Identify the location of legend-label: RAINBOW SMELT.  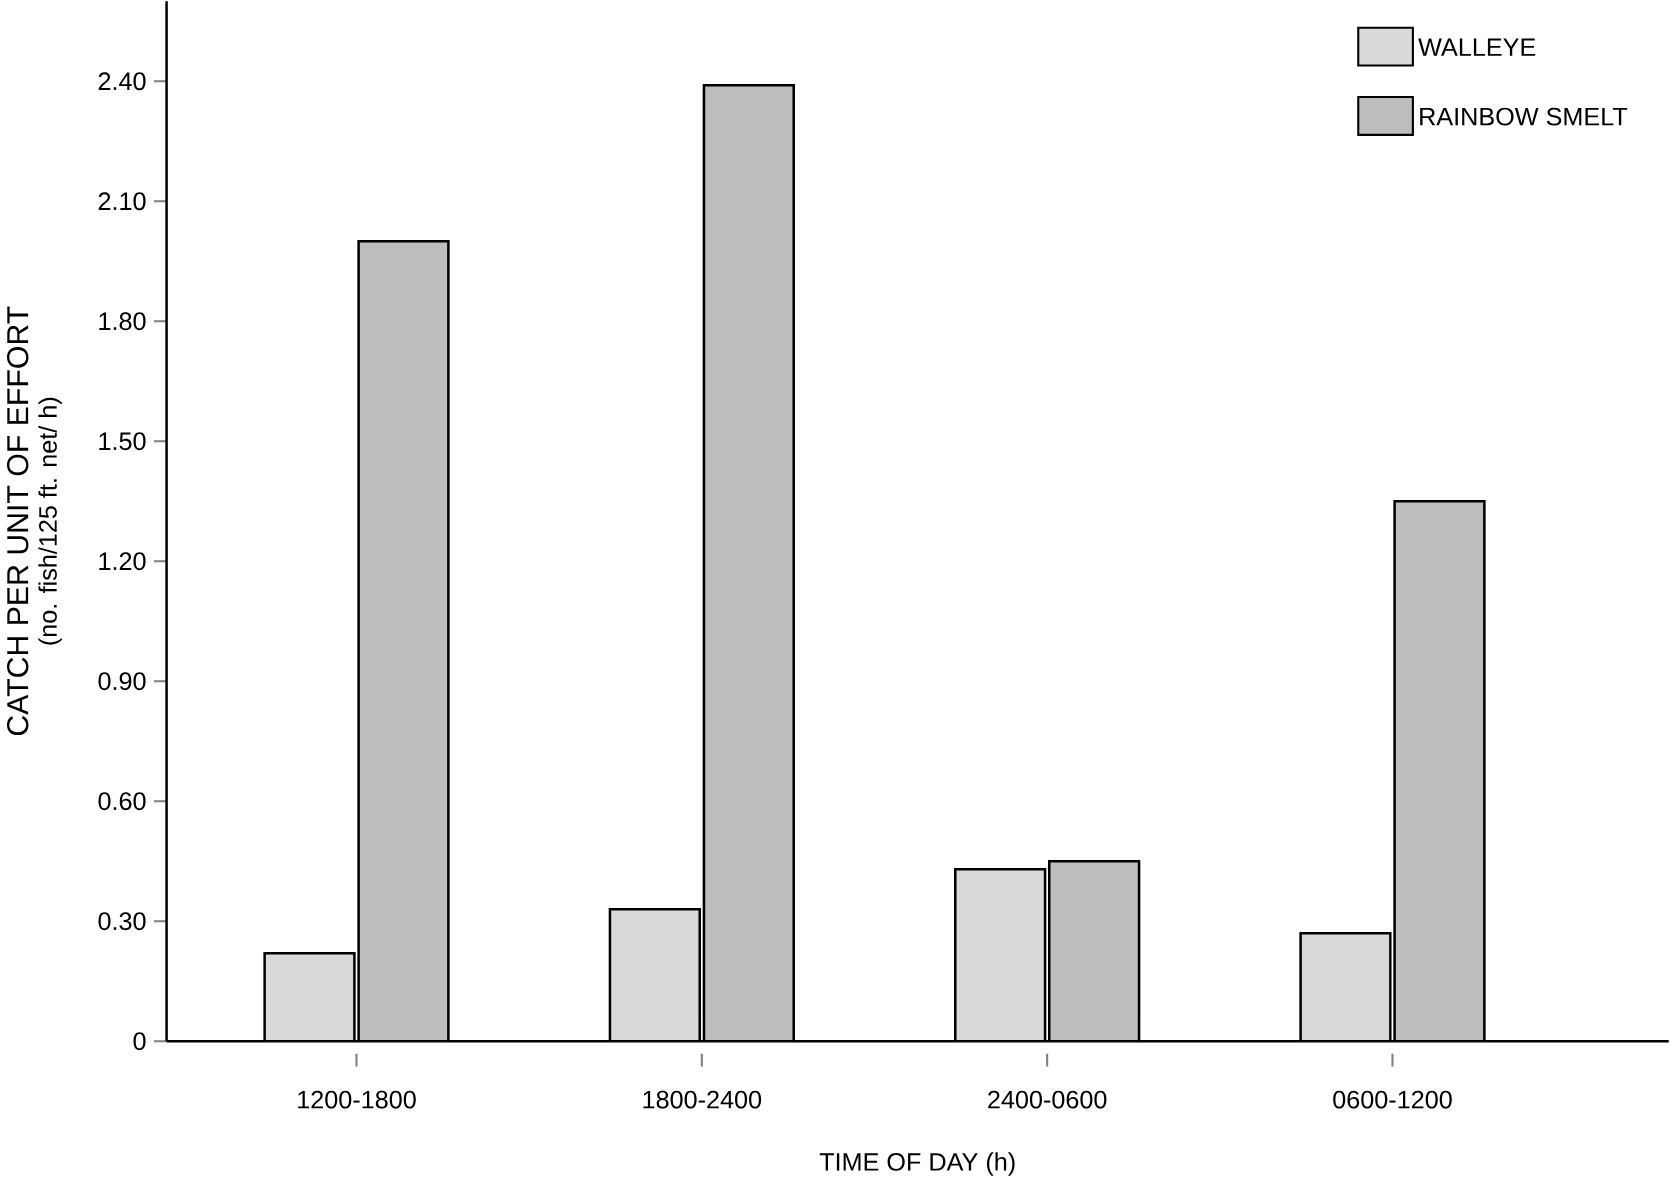
(1524, 116).